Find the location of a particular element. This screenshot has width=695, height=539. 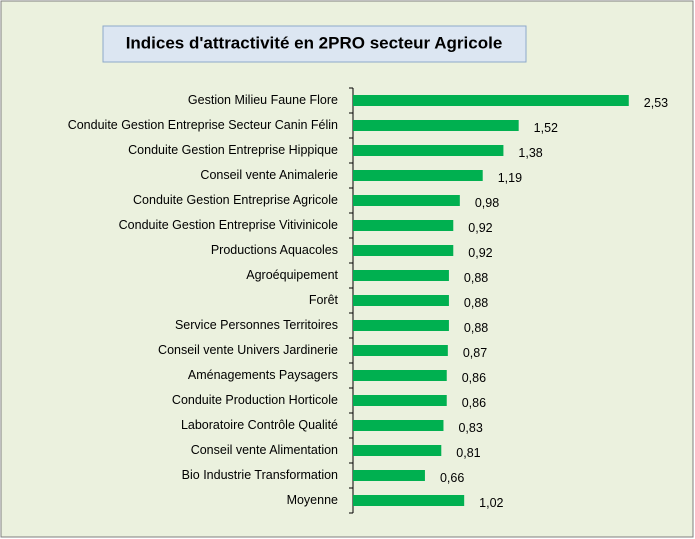

data-label: 1,02 is located at coordinates (491, 503).